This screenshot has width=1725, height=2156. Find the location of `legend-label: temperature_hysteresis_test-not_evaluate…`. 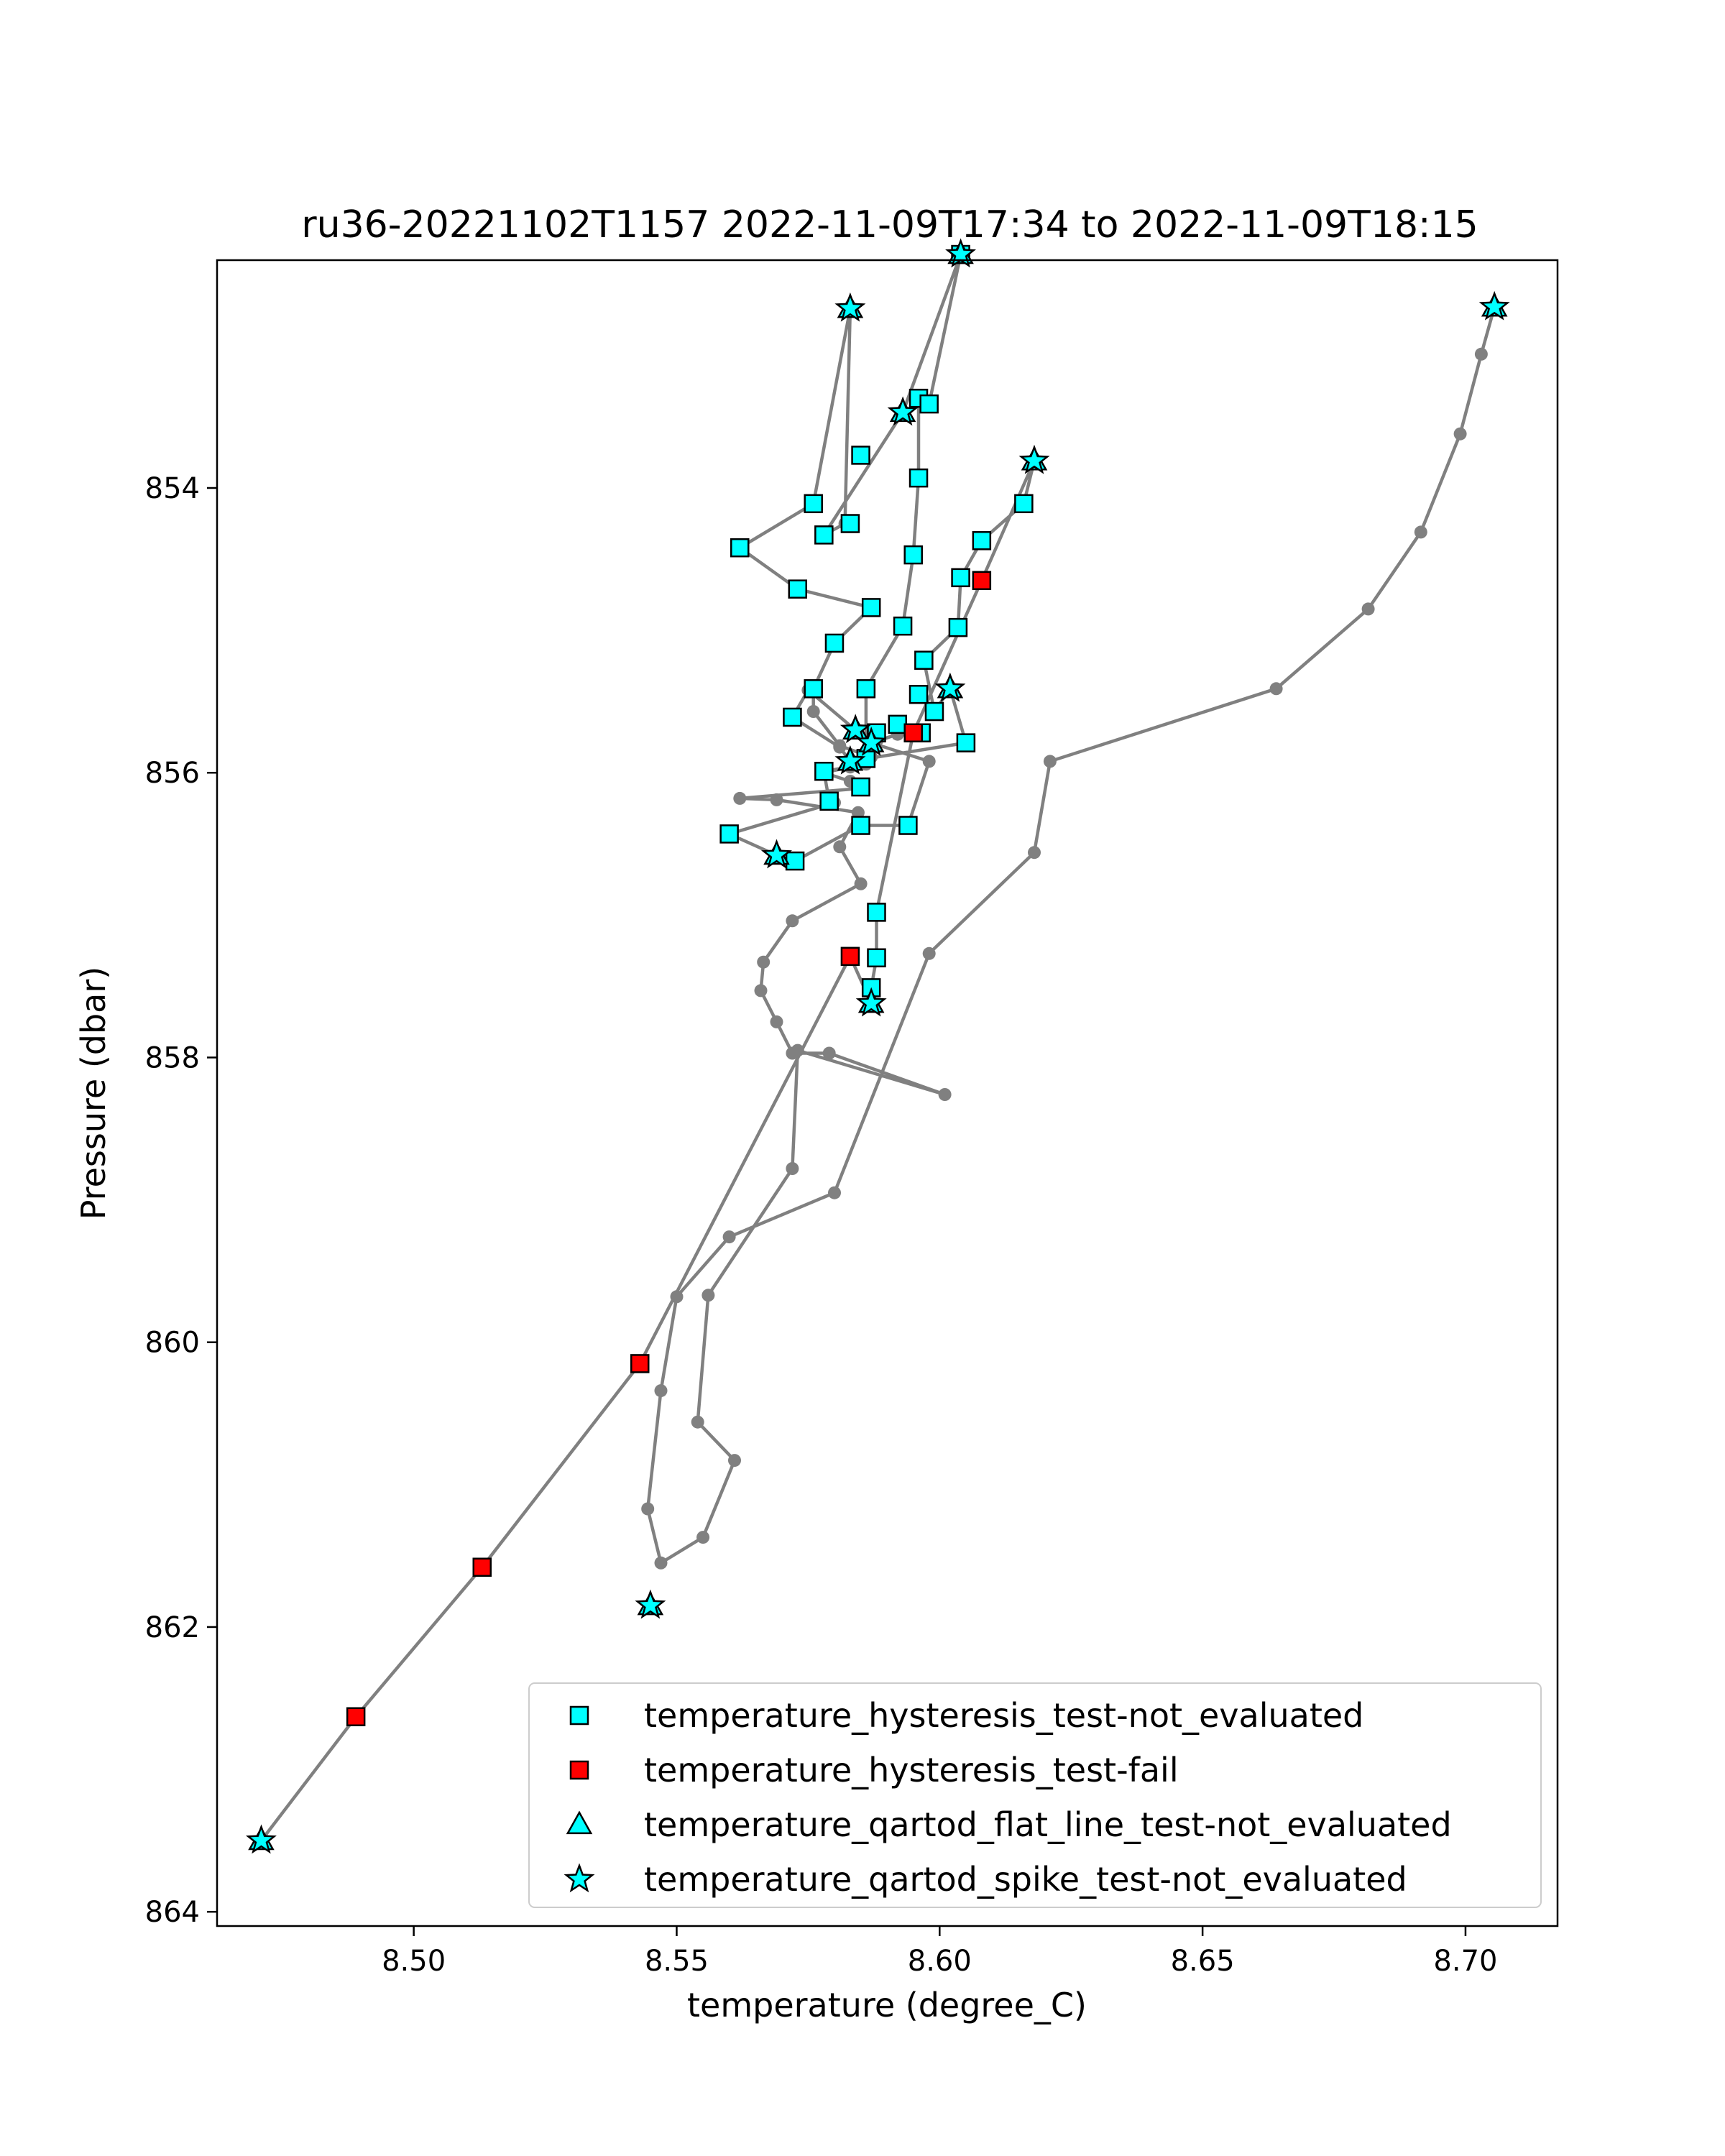

legend-label: temperature_hysteresis_test-not_evaluate… is located at coordinates (1003, 1715).